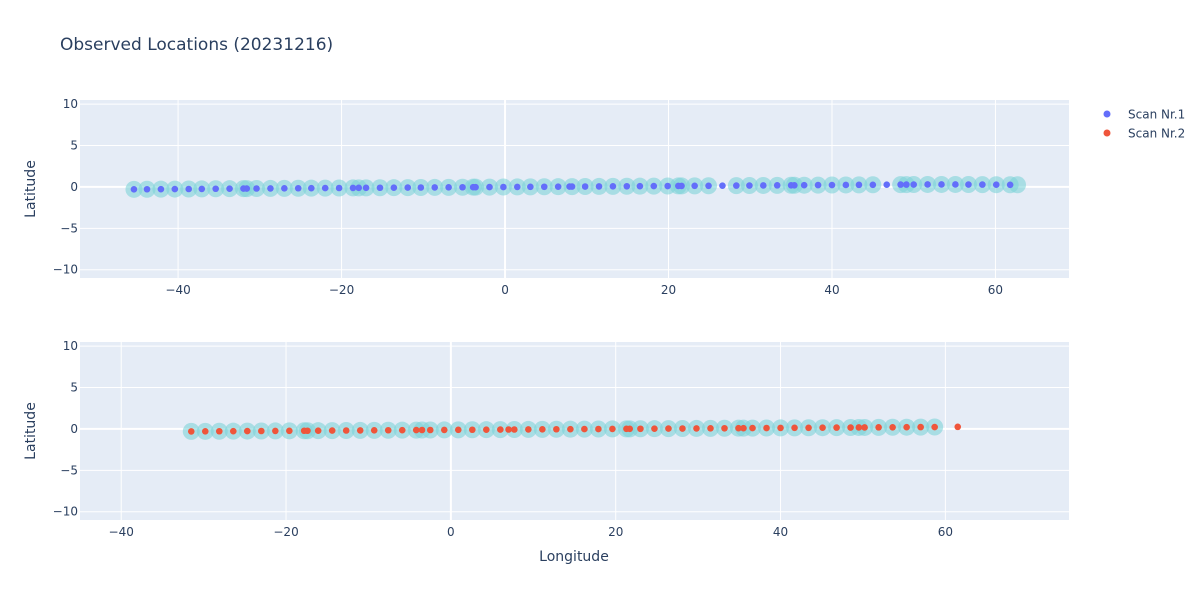  What do you see at coordinates (1144, 115) in the screenshot?
I see `legend-item-scan-1: Scan Nr.1` at bounding box center [1144, 115].